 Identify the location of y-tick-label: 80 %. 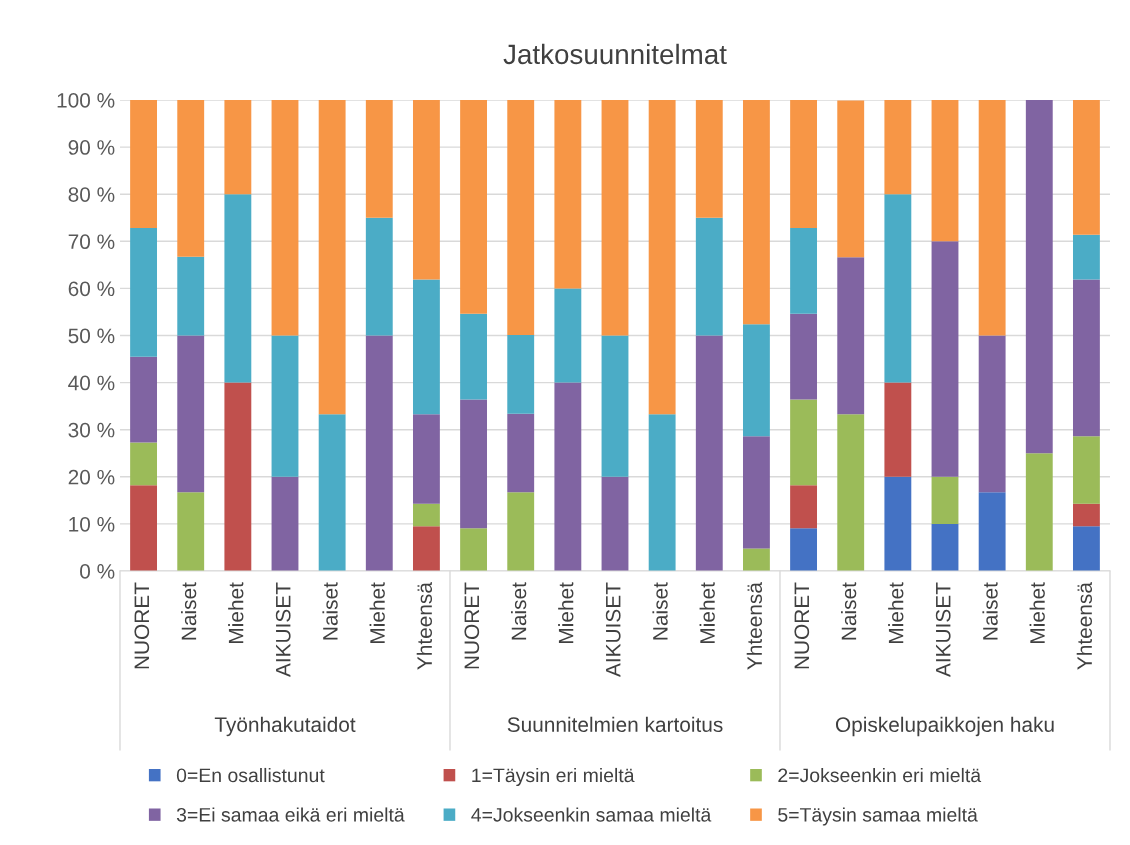
(91, 194).